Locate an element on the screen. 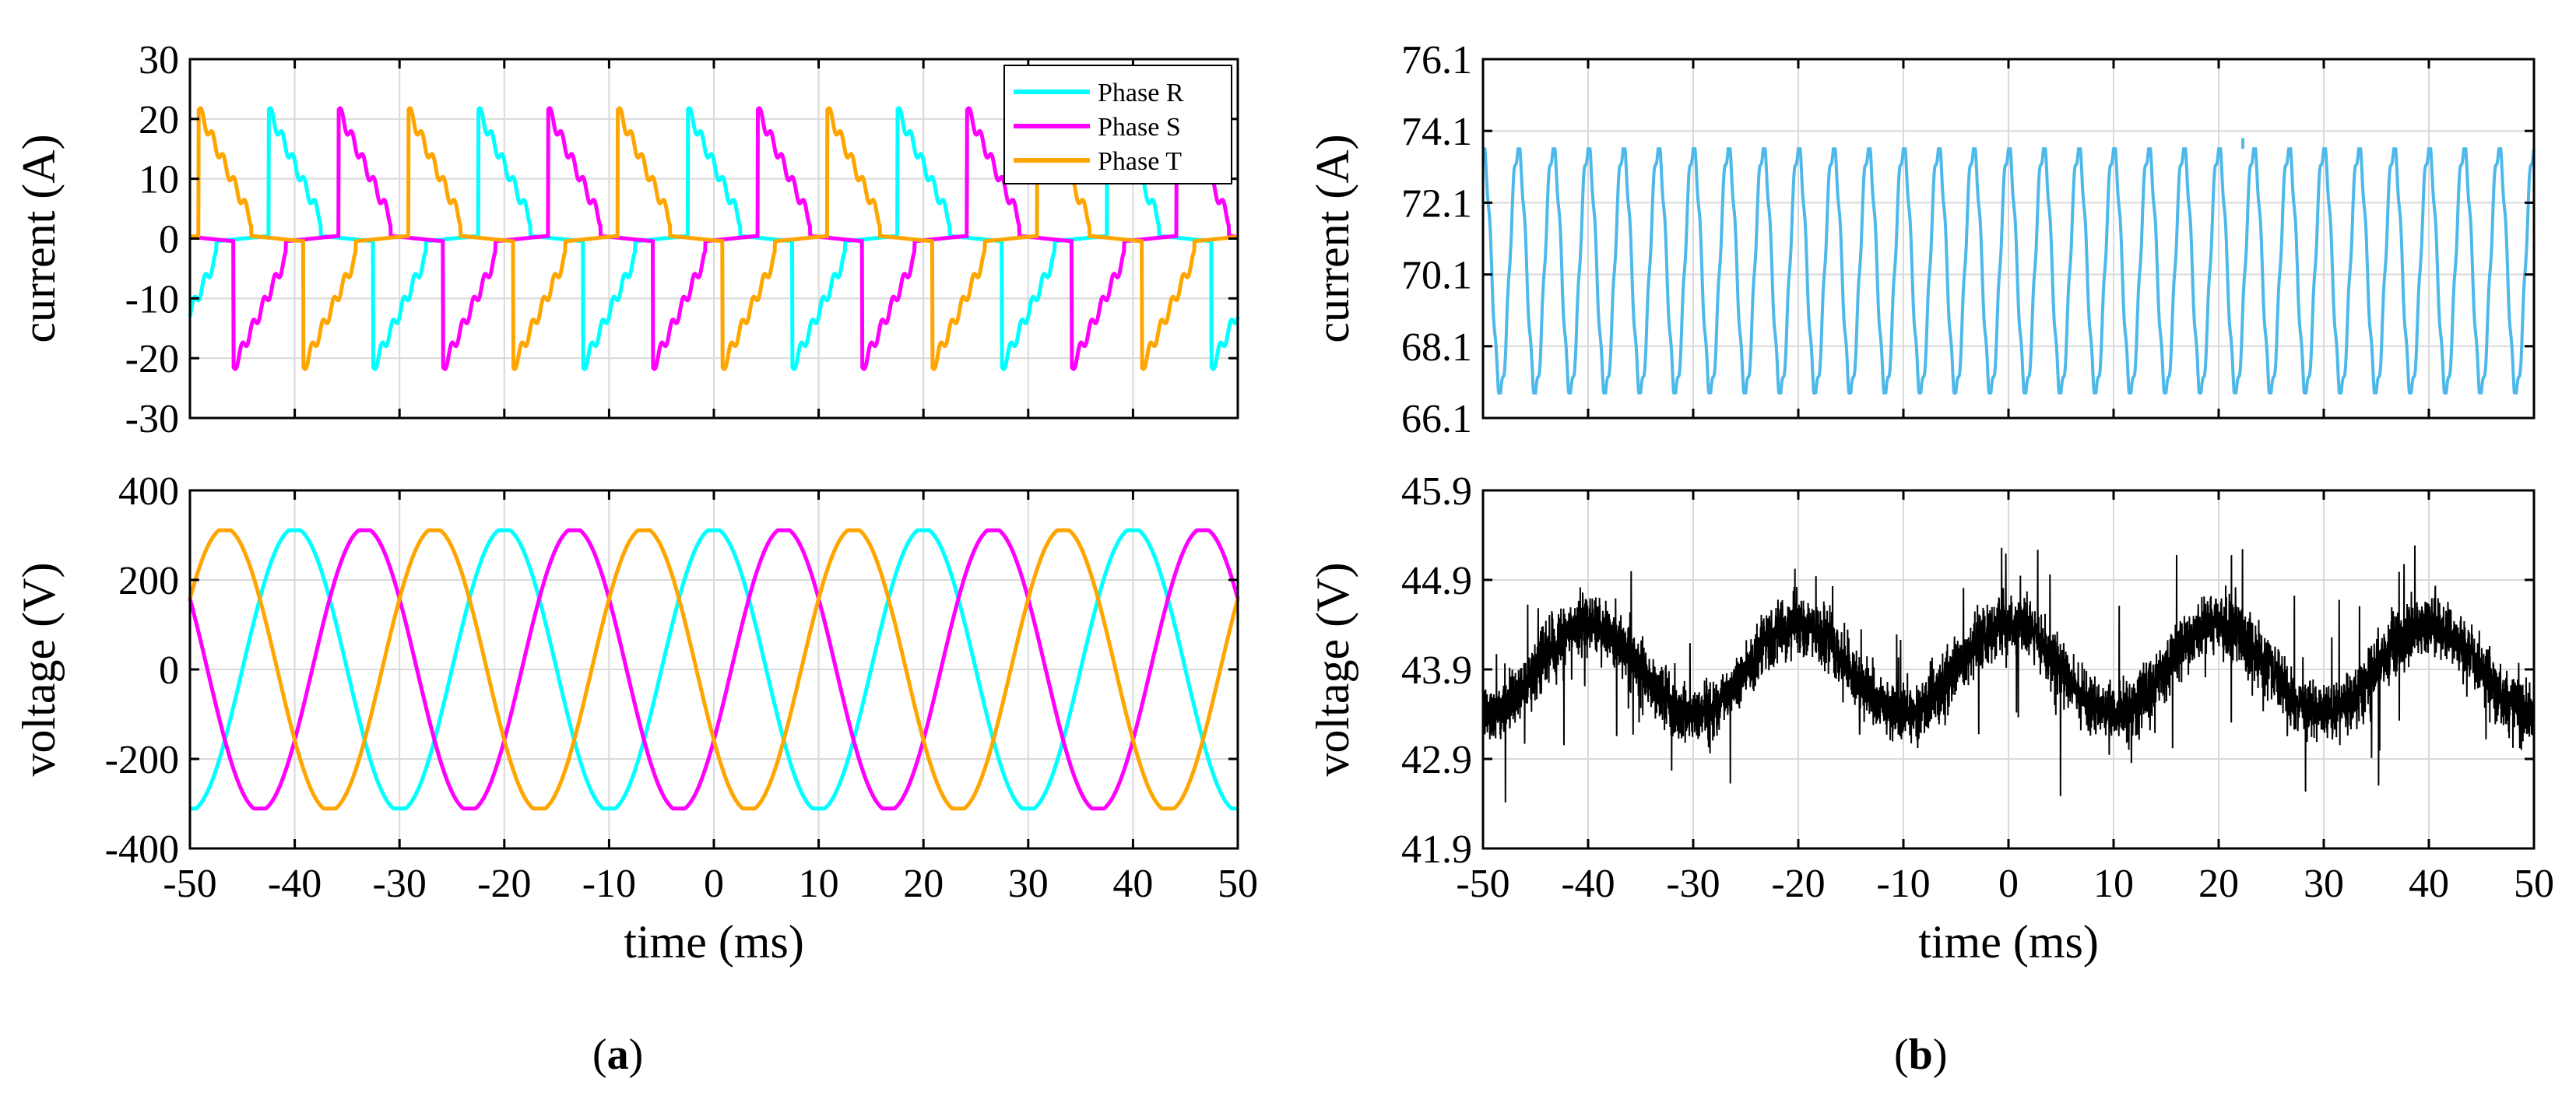 This screenshot has width=2576, height=1110. series-line-t is located at coordinates (714, 669).